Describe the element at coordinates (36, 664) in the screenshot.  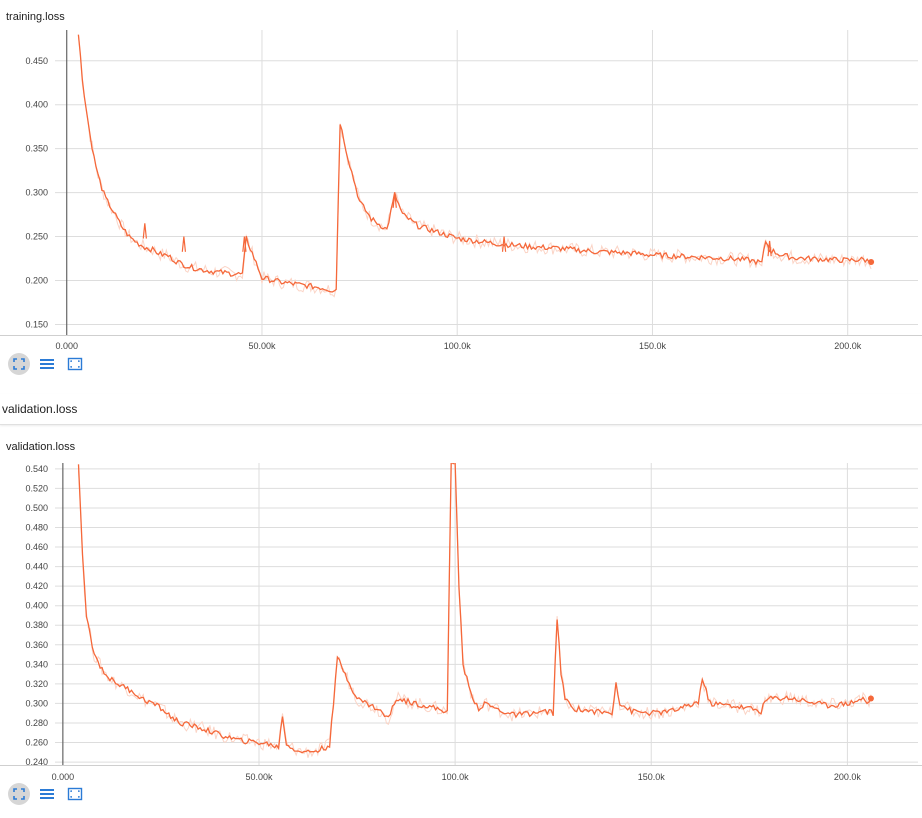
I see `y-tick-label: 0.340` at that location.